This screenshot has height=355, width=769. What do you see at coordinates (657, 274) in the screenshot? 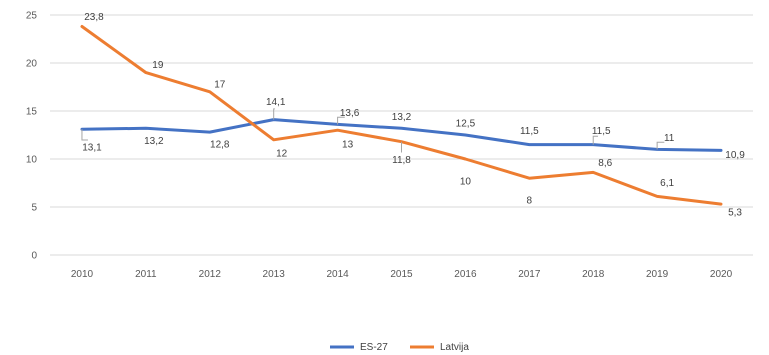
I see `x-tick-label: 2019` at bounding box center [657, 274].